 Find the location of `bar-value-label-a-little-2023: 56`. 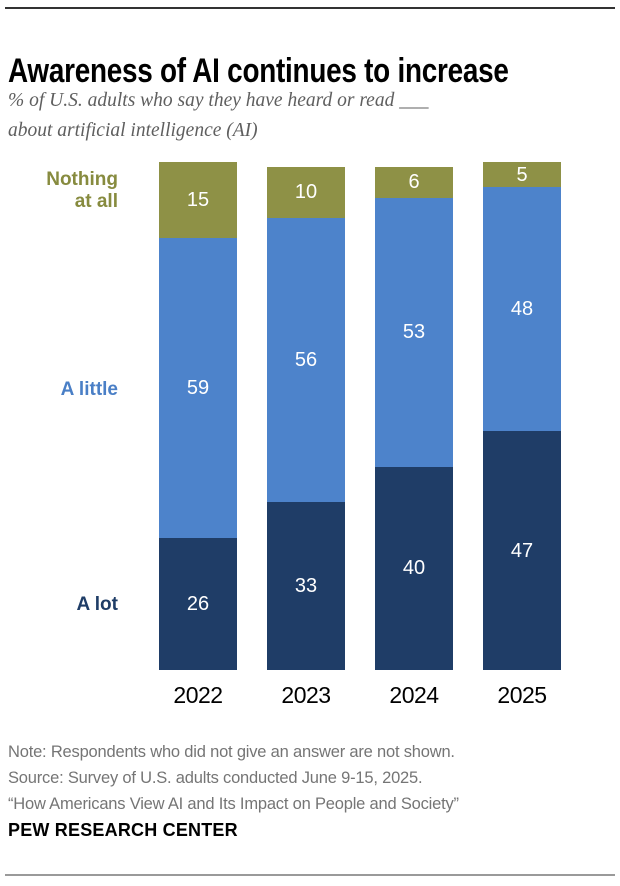

bar-value-label-a-little-2023: 56 is located at coordinates (306, 360).